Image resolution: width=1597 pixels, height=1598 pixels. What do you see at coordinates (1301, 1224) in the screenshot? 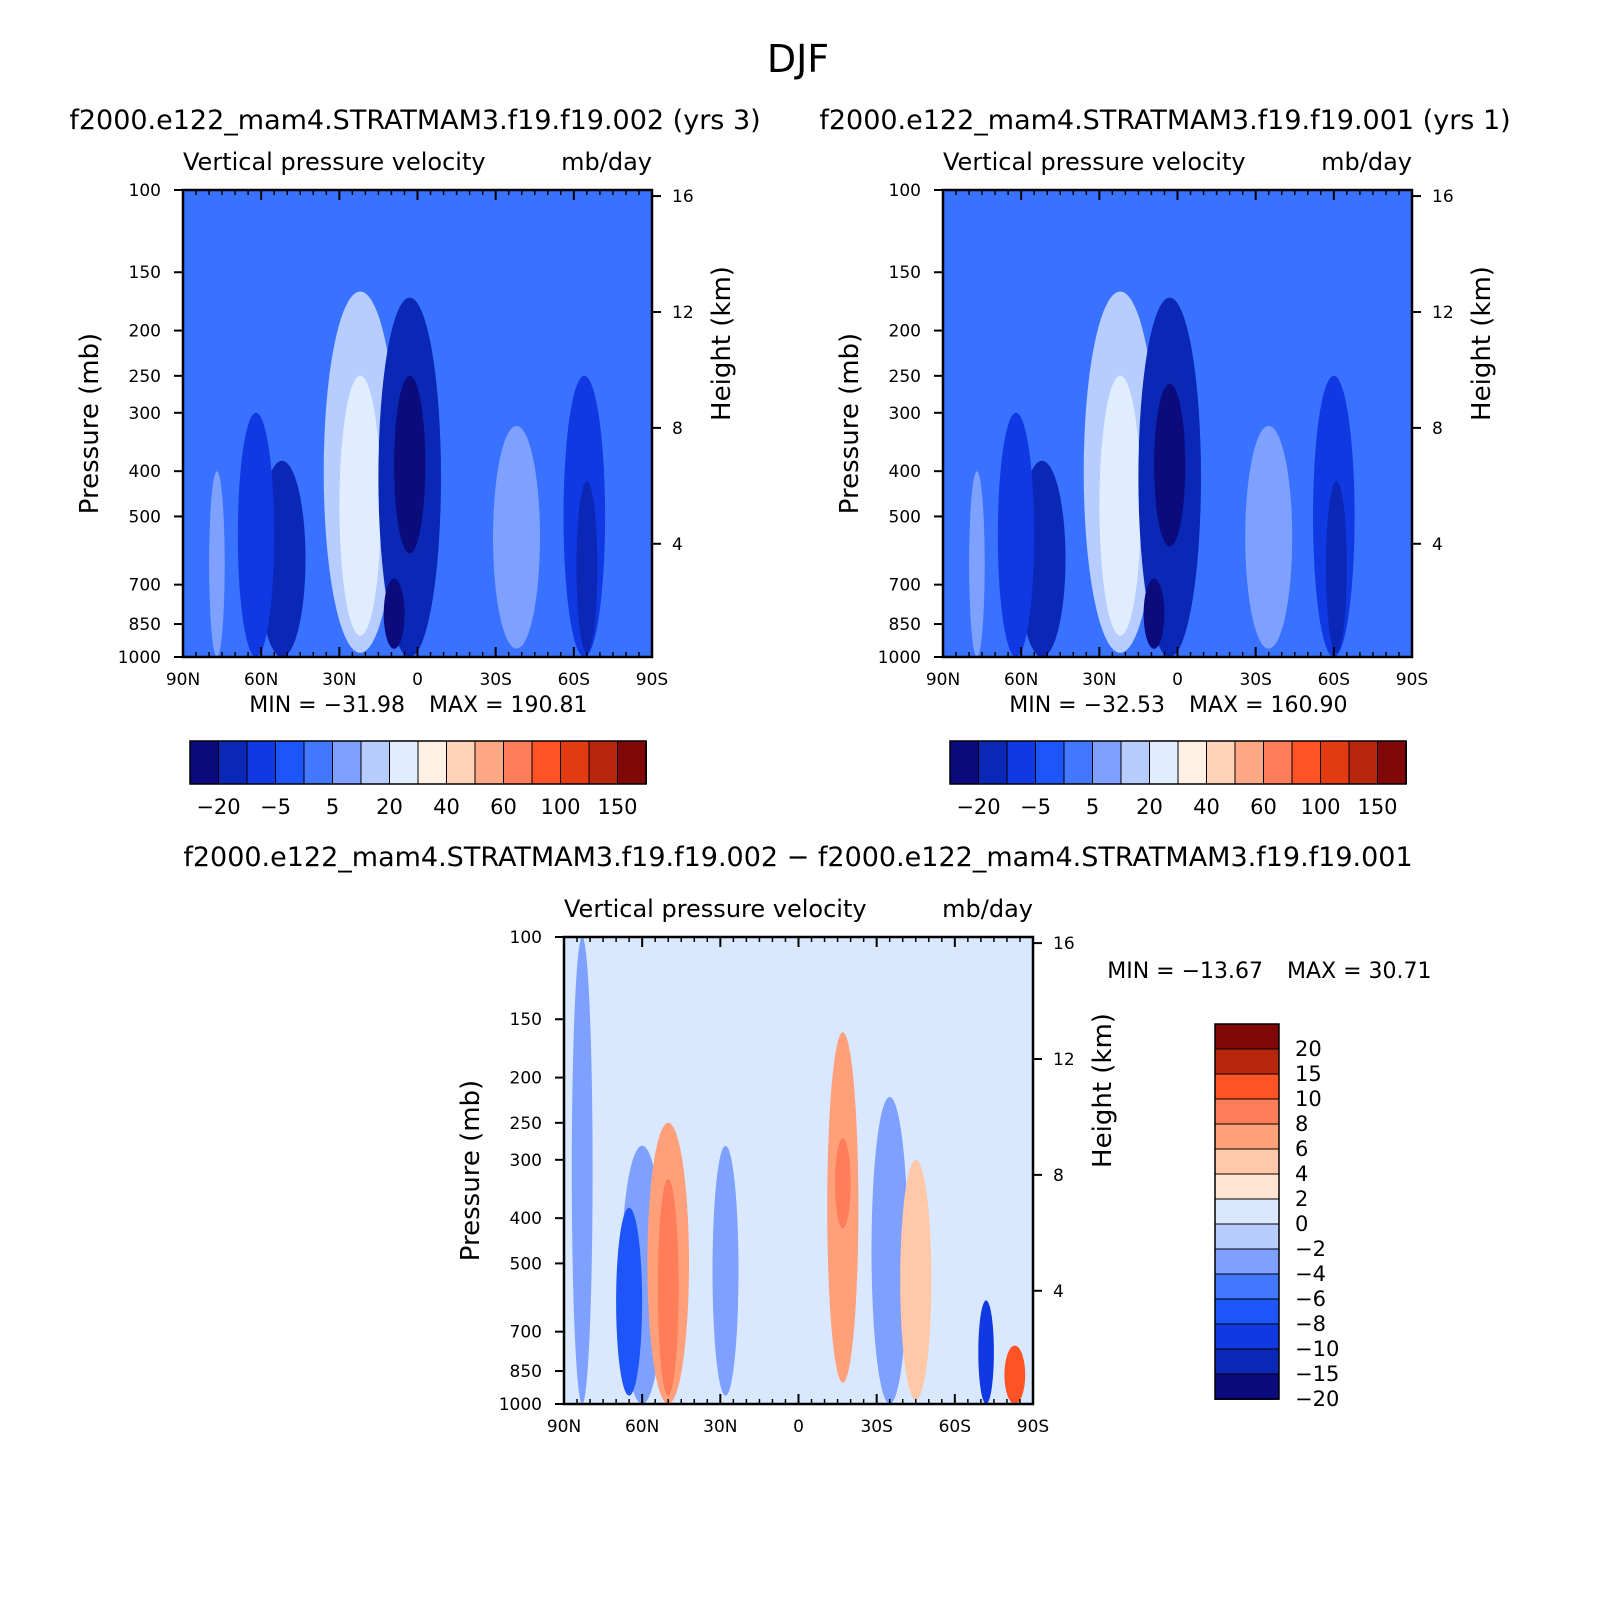
I see `colorbar-label: 0` at bounding box center [1301, 1224].